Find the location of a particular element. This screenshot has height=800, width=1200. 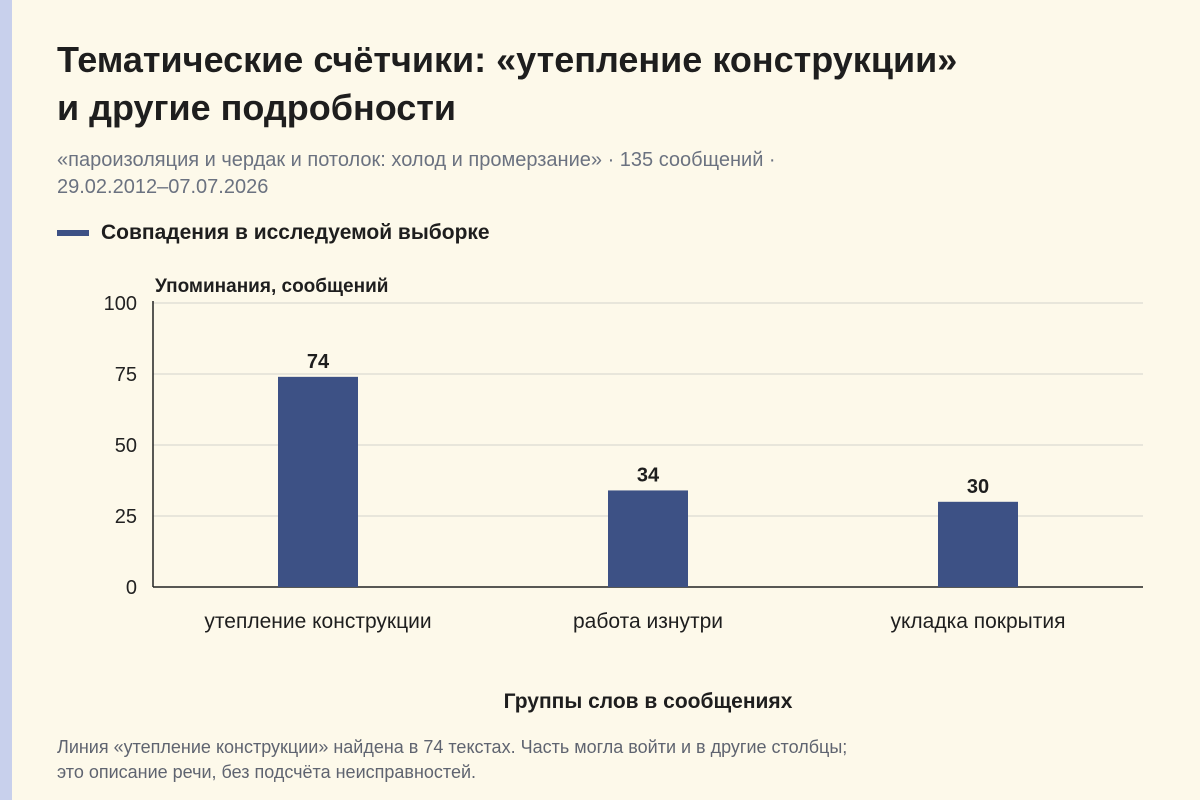

y-tick-label: 0 is located at coordinates (131, 588).